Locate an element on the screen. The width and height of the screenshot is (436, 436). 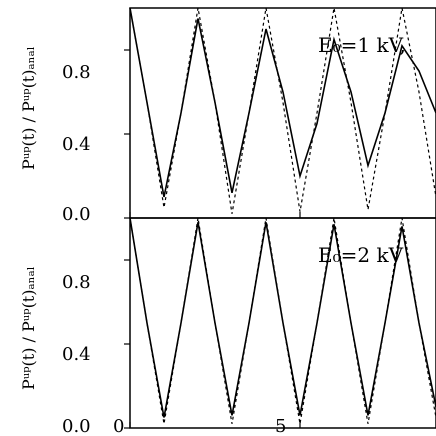
bottom-annotation: E₀=2 kV is located at coordinates (361, 255).